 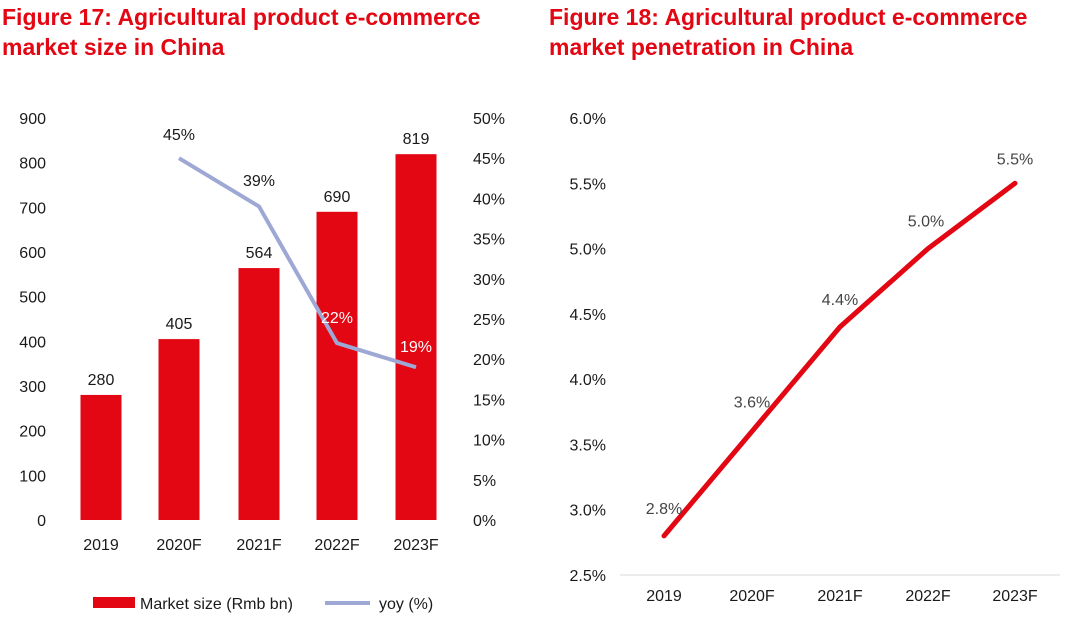 I want to click on y-right-tick-label: 15%, so click(x=489, y=400).